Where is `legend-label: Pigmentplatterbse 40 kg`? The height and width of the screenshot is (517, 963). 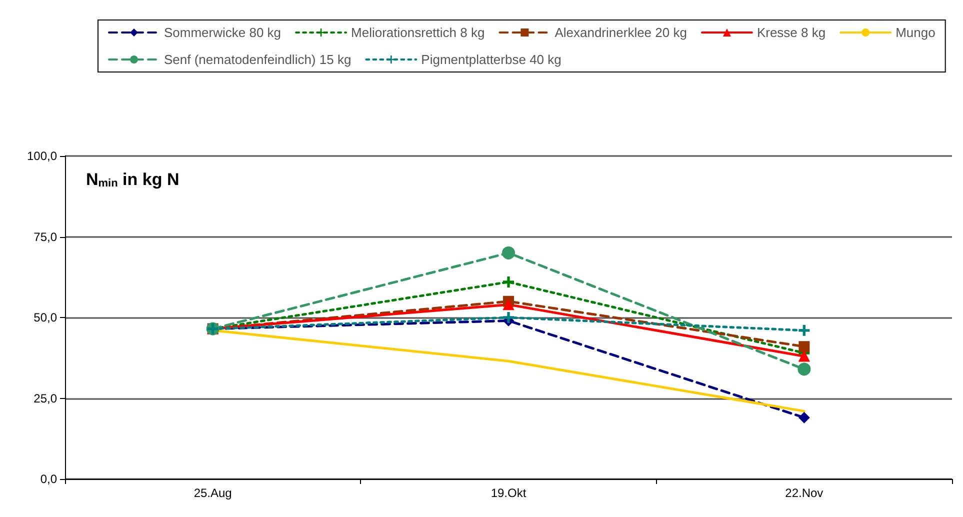
legend-label: Pigmentplatterbse 40 kg is located at coordinates (491, 59).